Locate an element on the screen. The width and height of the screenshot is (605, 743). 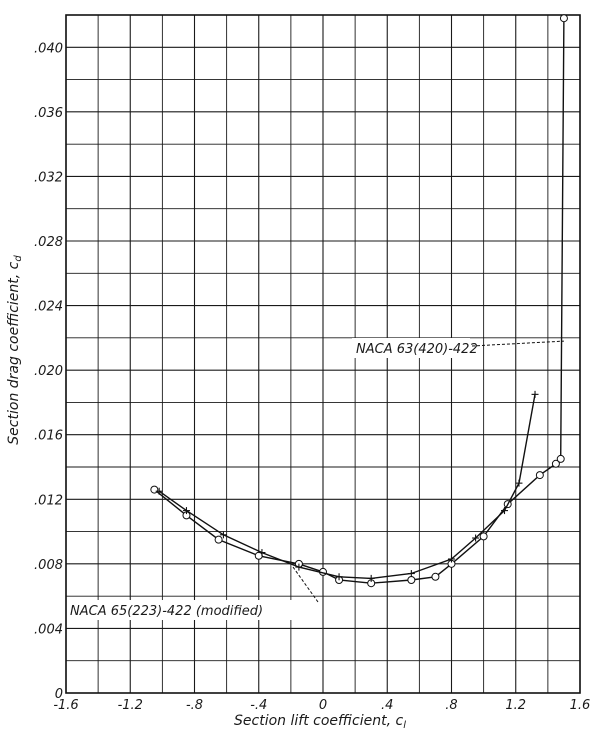
x-tick-label: -.4 is located at coordinates (258, 705).